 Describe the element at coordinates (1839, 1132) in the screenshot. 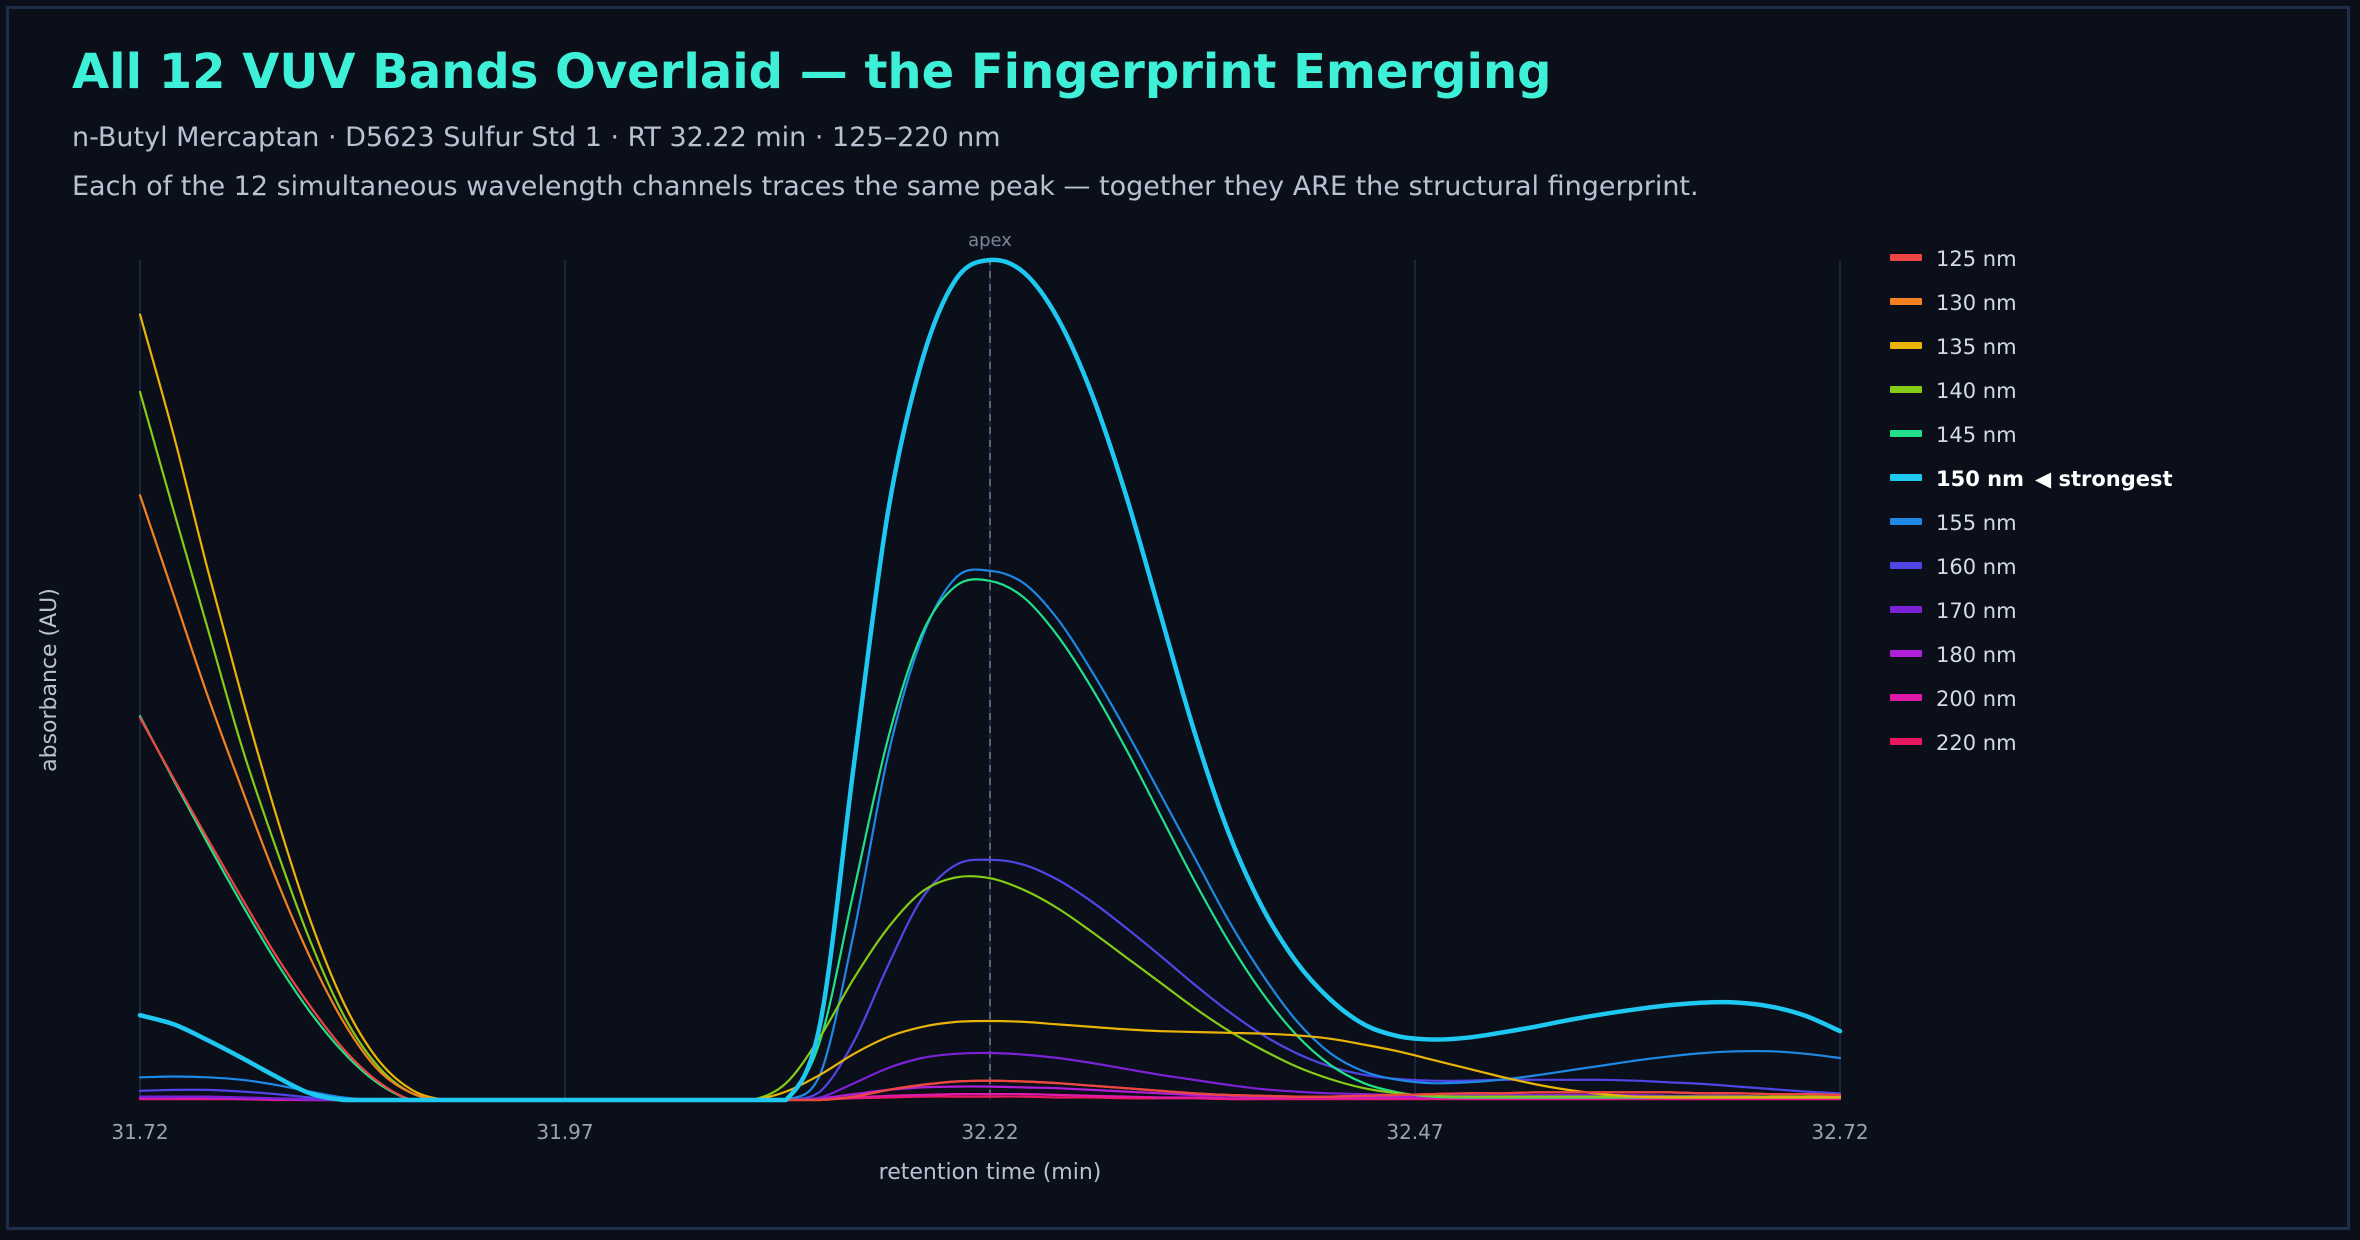

I see `x-tick-label: 32.72` at that location.